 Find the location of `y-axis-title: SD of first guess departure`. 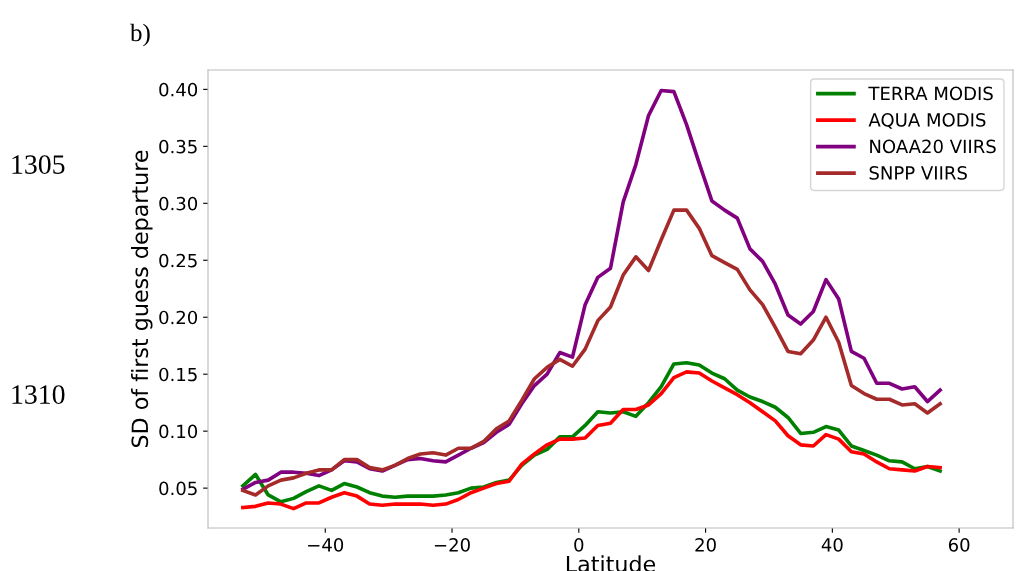

y-axis-title: SD of first guess departure is located at coordinates (142, 299).